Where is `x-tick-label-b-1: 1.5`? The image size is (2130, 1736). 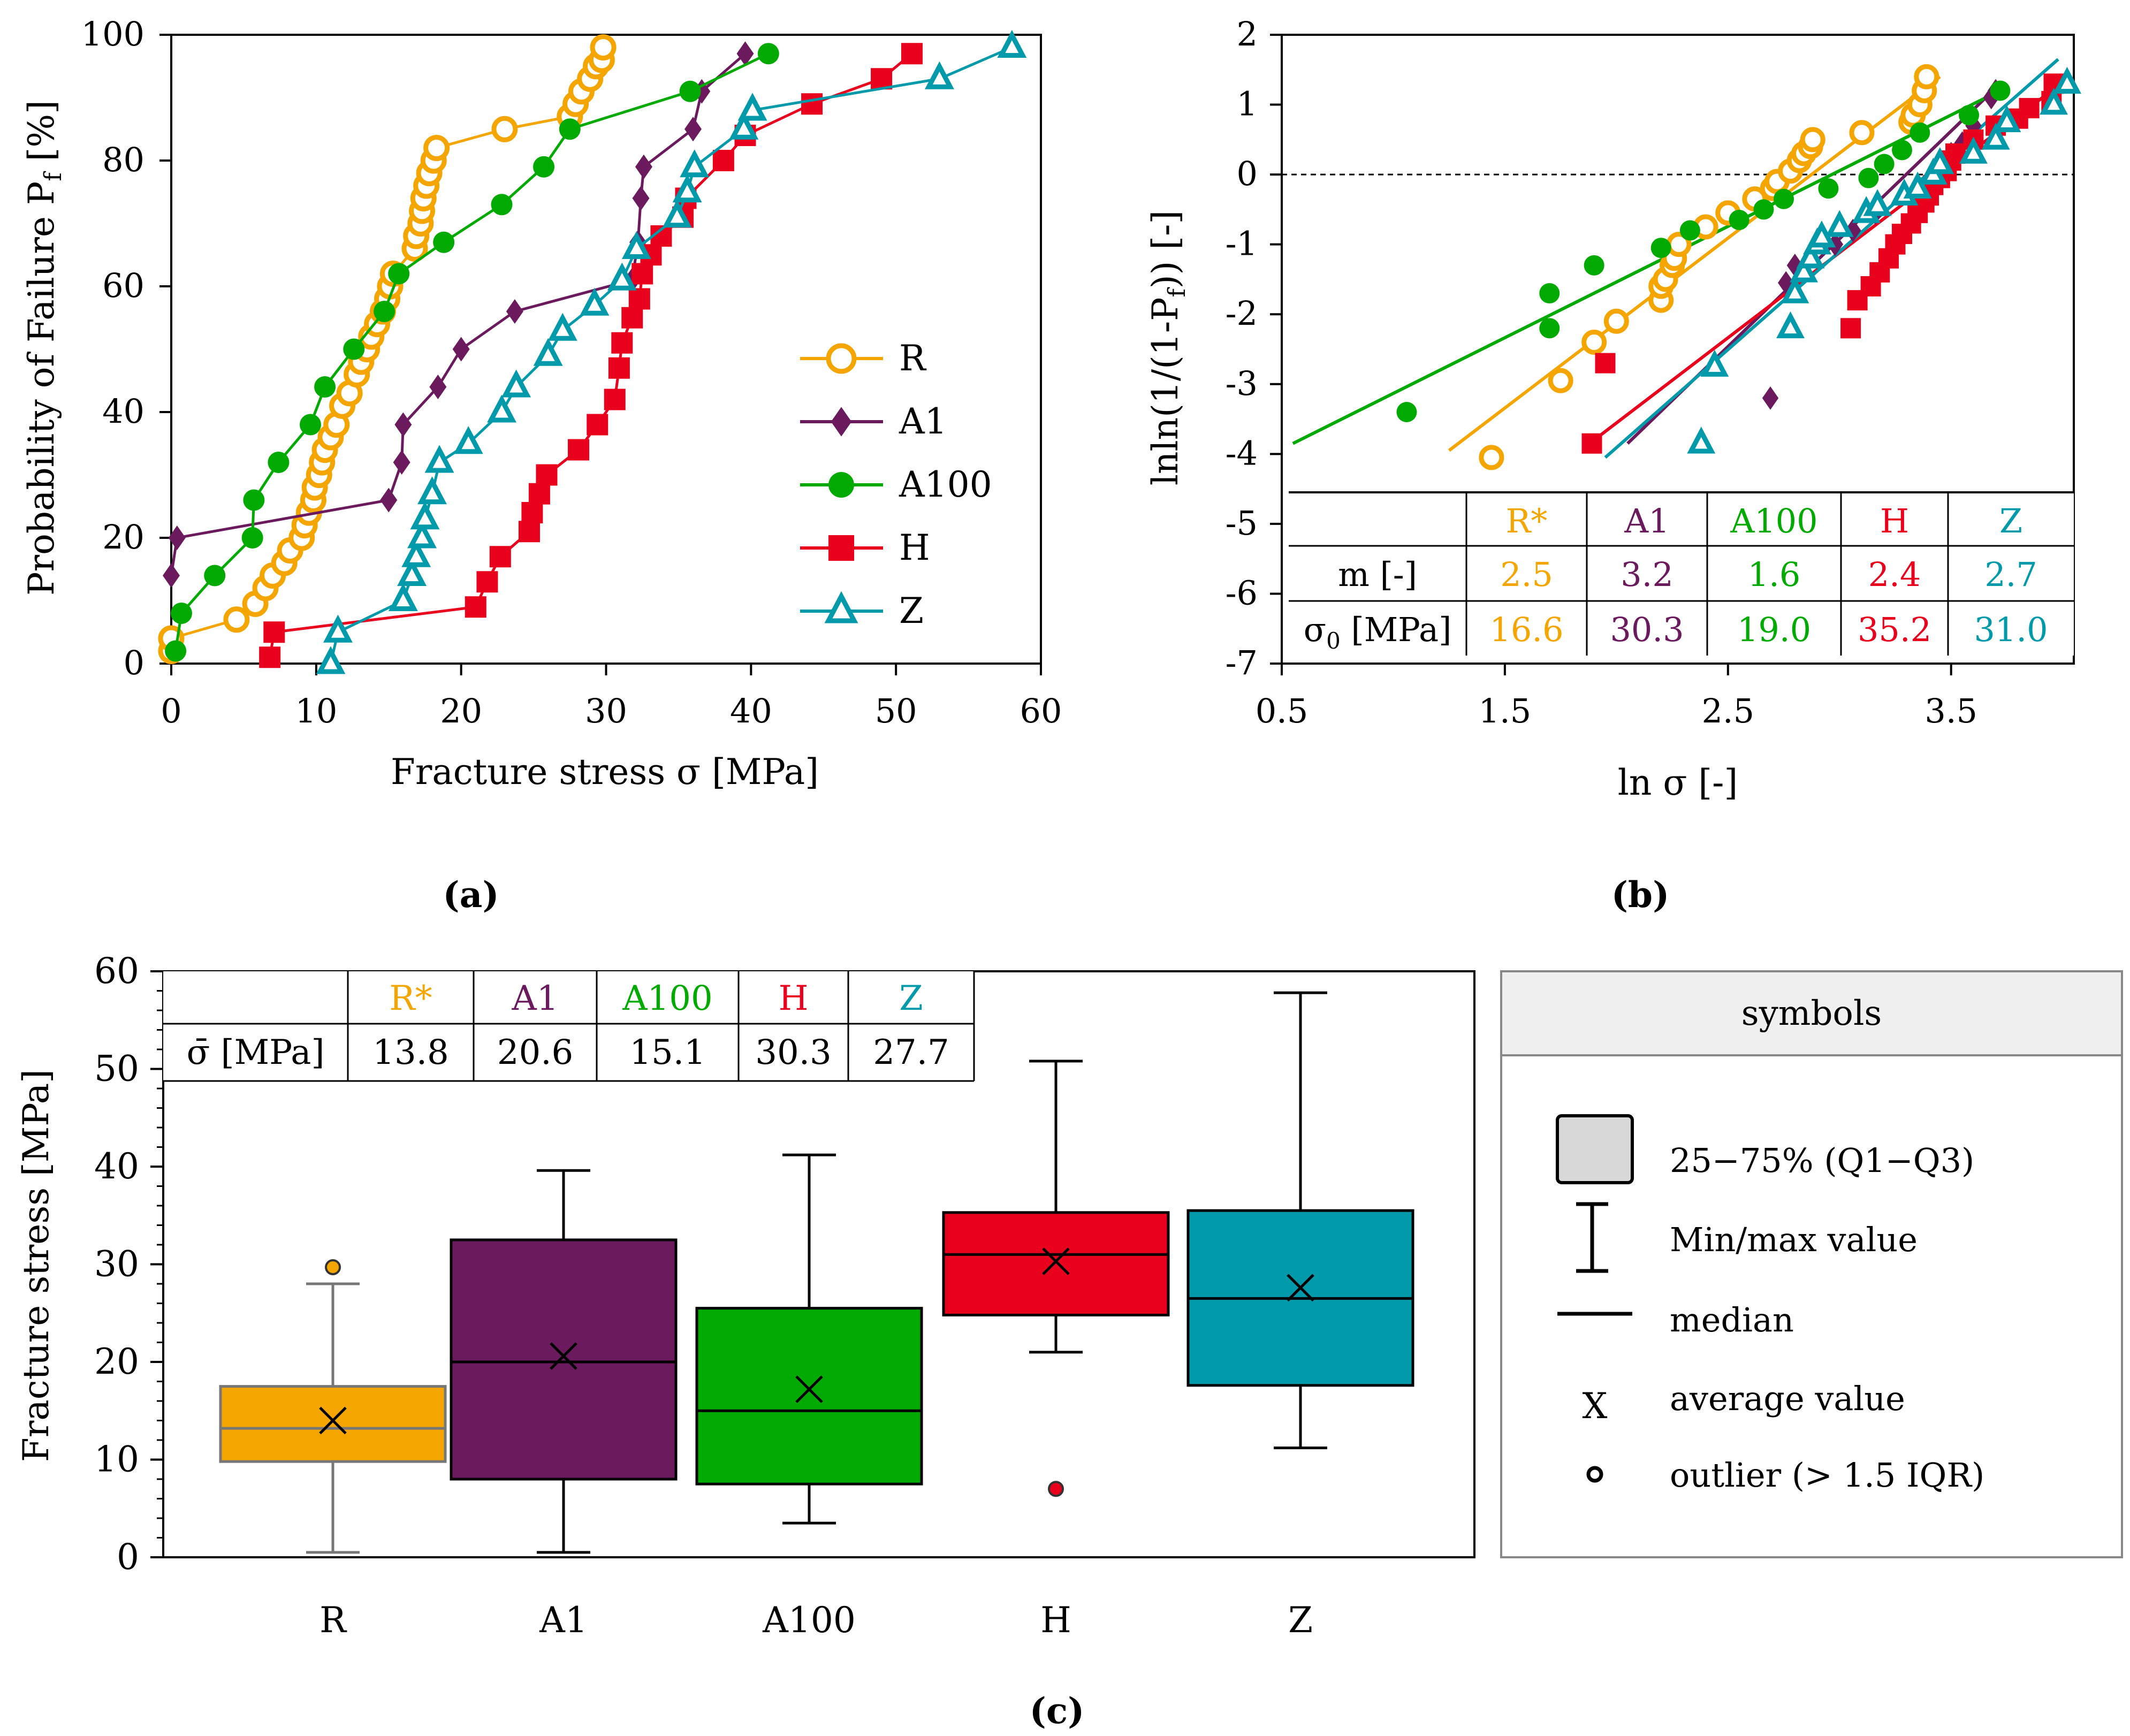 x-tick-label-b-1: 1.5 is located at coordinates (1506, 711).